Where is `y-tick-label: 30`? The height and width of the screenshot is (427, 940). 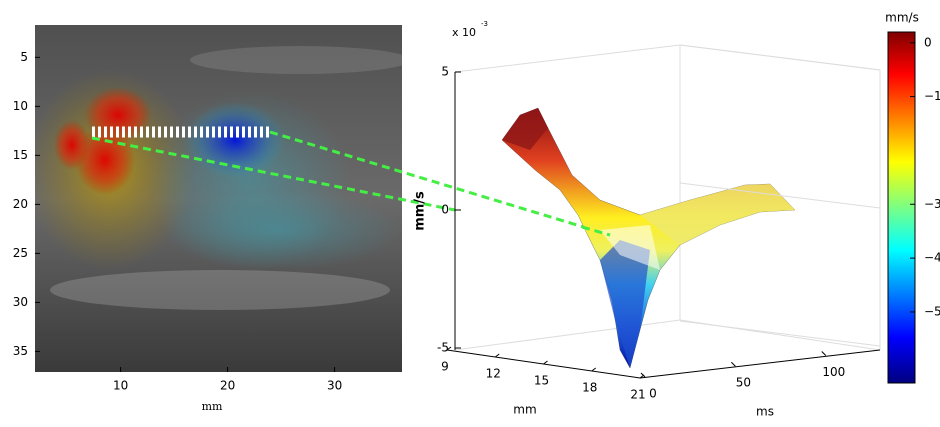
y-tick-label: 30 is located at coordinates (20, 302).